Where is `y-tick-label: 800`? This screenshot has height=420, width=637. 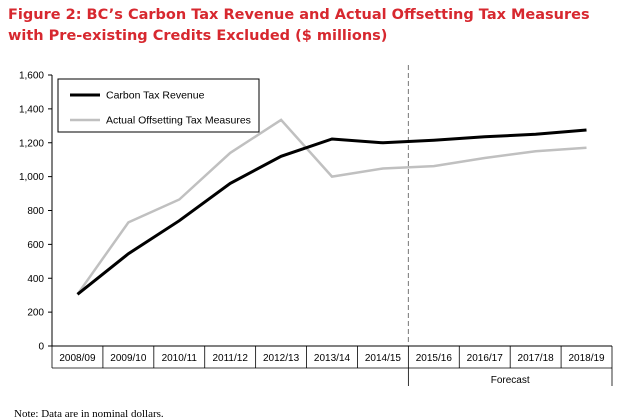 y-tick-label: 800 is located at coordinates (35, 211).